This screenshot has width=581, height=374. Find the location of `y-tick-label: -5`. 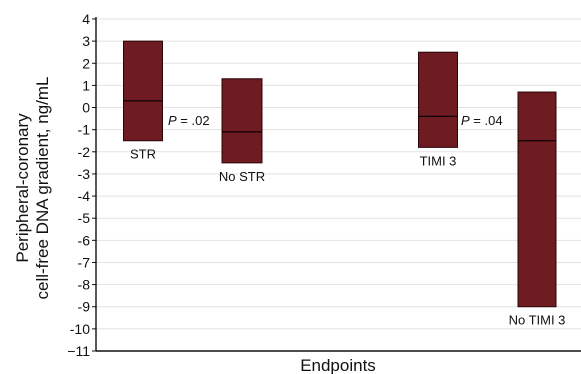

y-tick-label: -5 is located at coordinates (84, 218).